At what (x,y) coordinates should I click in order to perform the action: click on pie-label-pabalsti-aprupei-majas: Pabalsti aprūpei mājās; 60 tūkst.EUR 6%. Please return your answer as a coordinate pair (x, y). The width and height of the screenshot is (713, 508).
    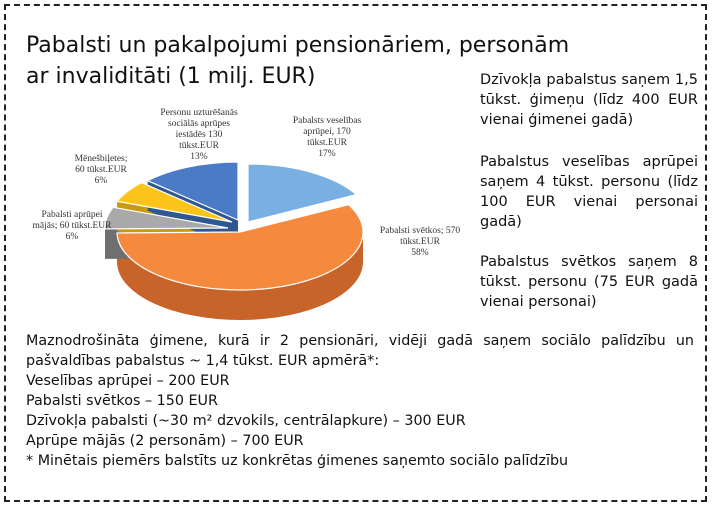
    Looking at the image, I should click on (72, 226).